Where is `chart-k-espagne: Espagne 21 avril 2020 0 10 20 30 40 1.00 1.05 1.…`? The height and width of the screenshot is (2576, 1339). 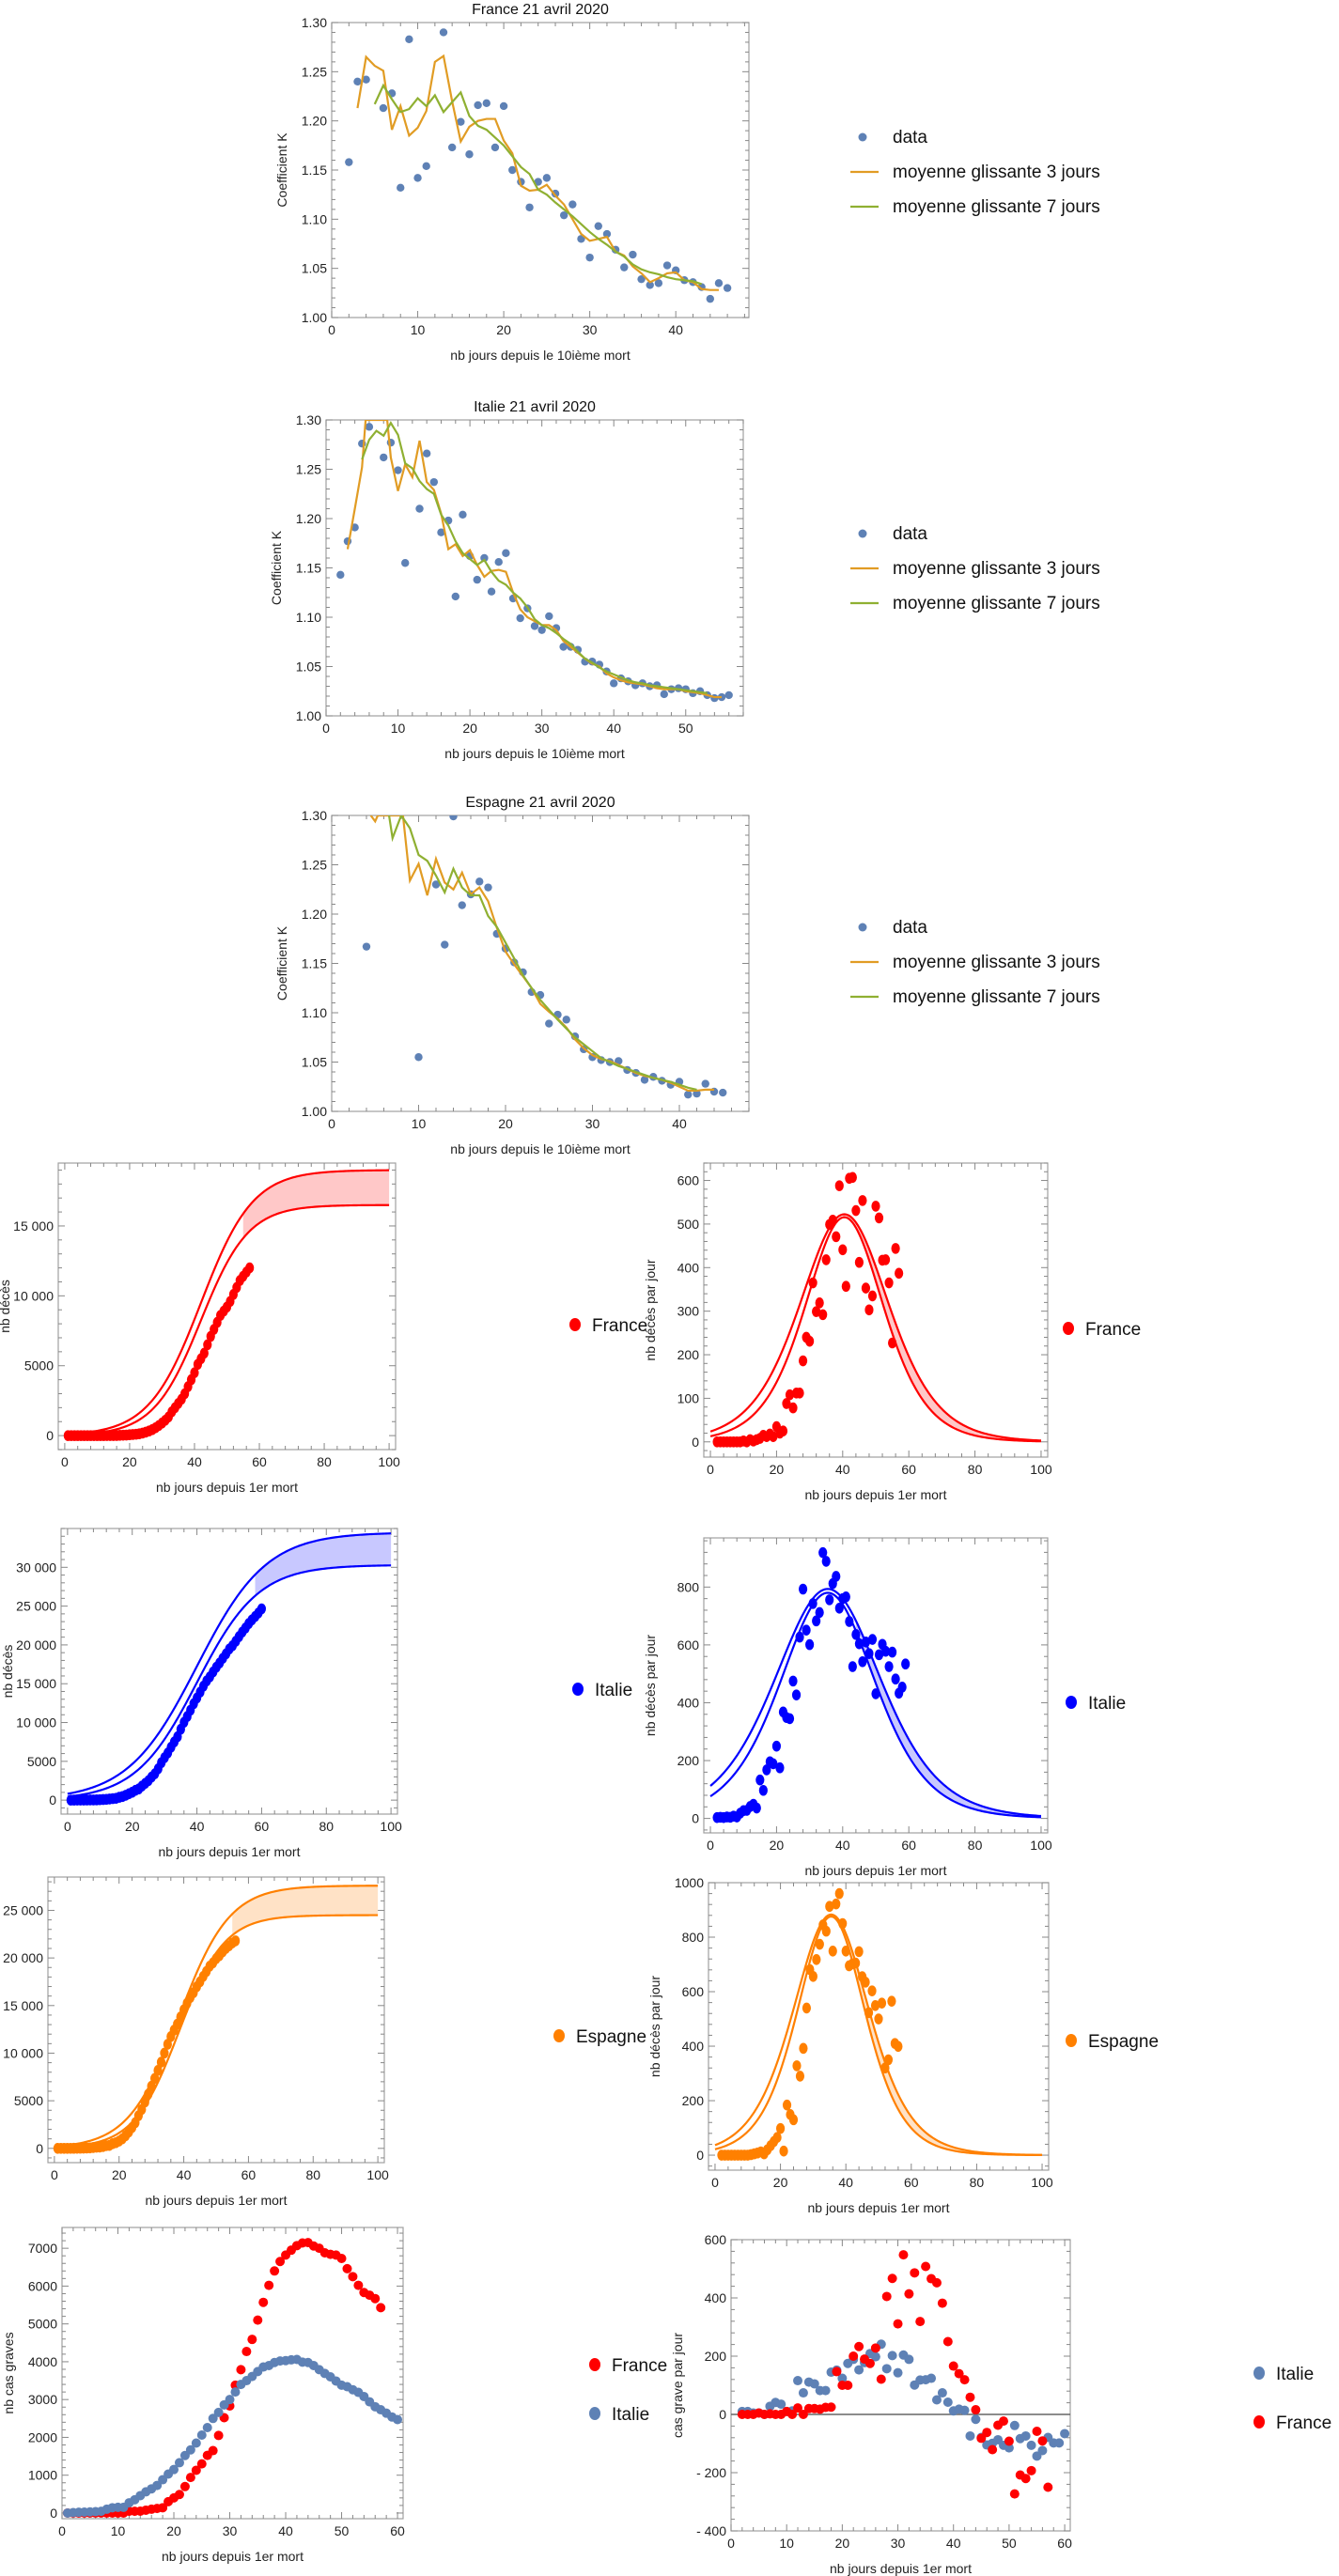
chart-k-espagne: Espagne 21 avril 2020 0 10 20 30 40 1.00 1.05 1.… is located at coordinates (687, 976).